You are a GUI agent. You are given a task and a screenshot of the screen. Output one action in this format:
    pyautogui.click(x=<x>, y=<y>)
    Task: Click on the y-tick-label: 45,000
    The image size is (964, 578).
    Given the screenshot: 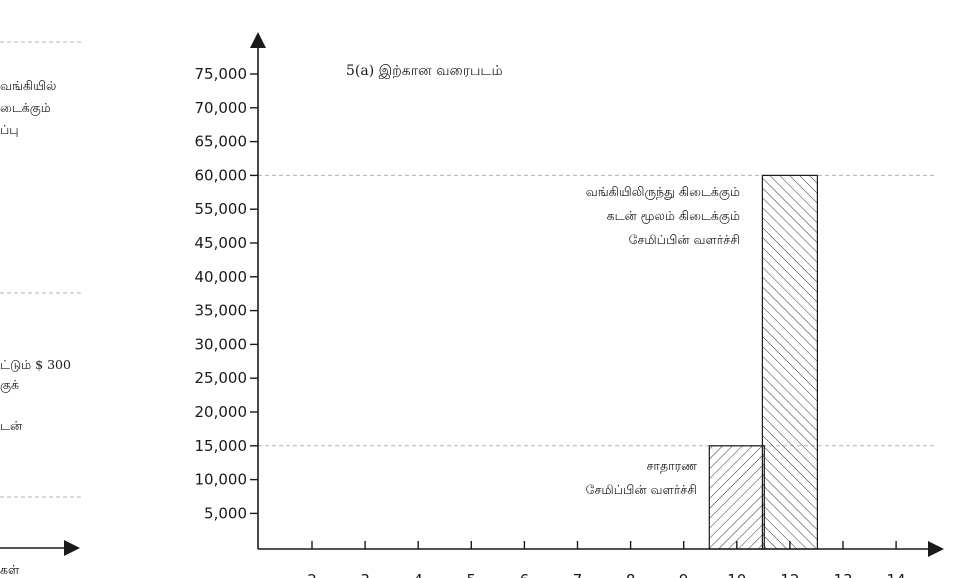 What is the action you would take?
    pyautogui.click(x=221, y=243)
    